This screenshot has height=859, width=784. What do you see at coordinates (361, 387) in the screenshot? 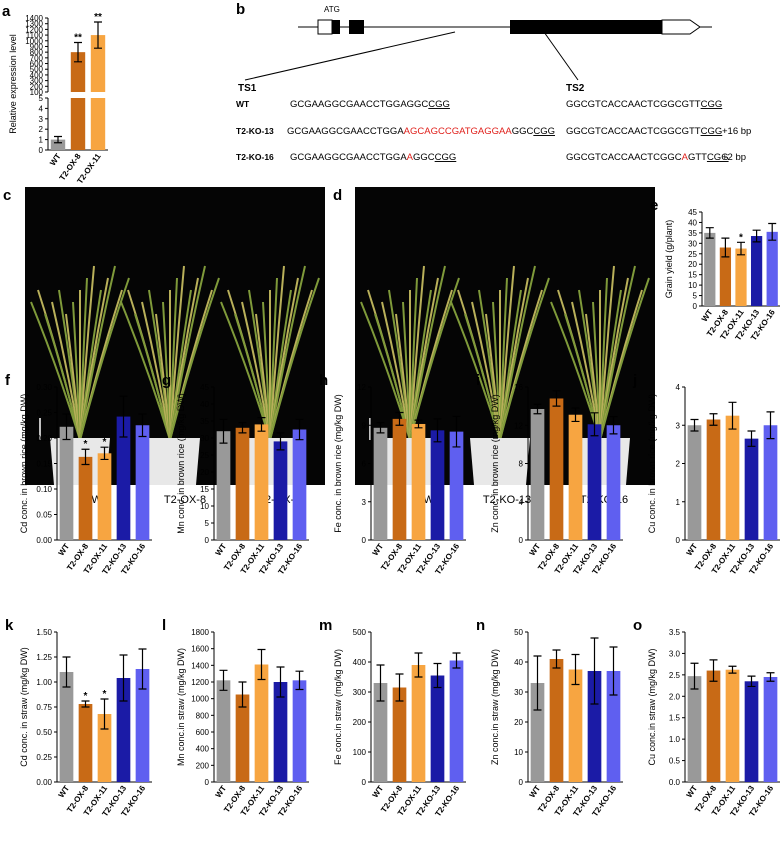
I see `y-tick-label: 12` at bounding box center [361, 387].